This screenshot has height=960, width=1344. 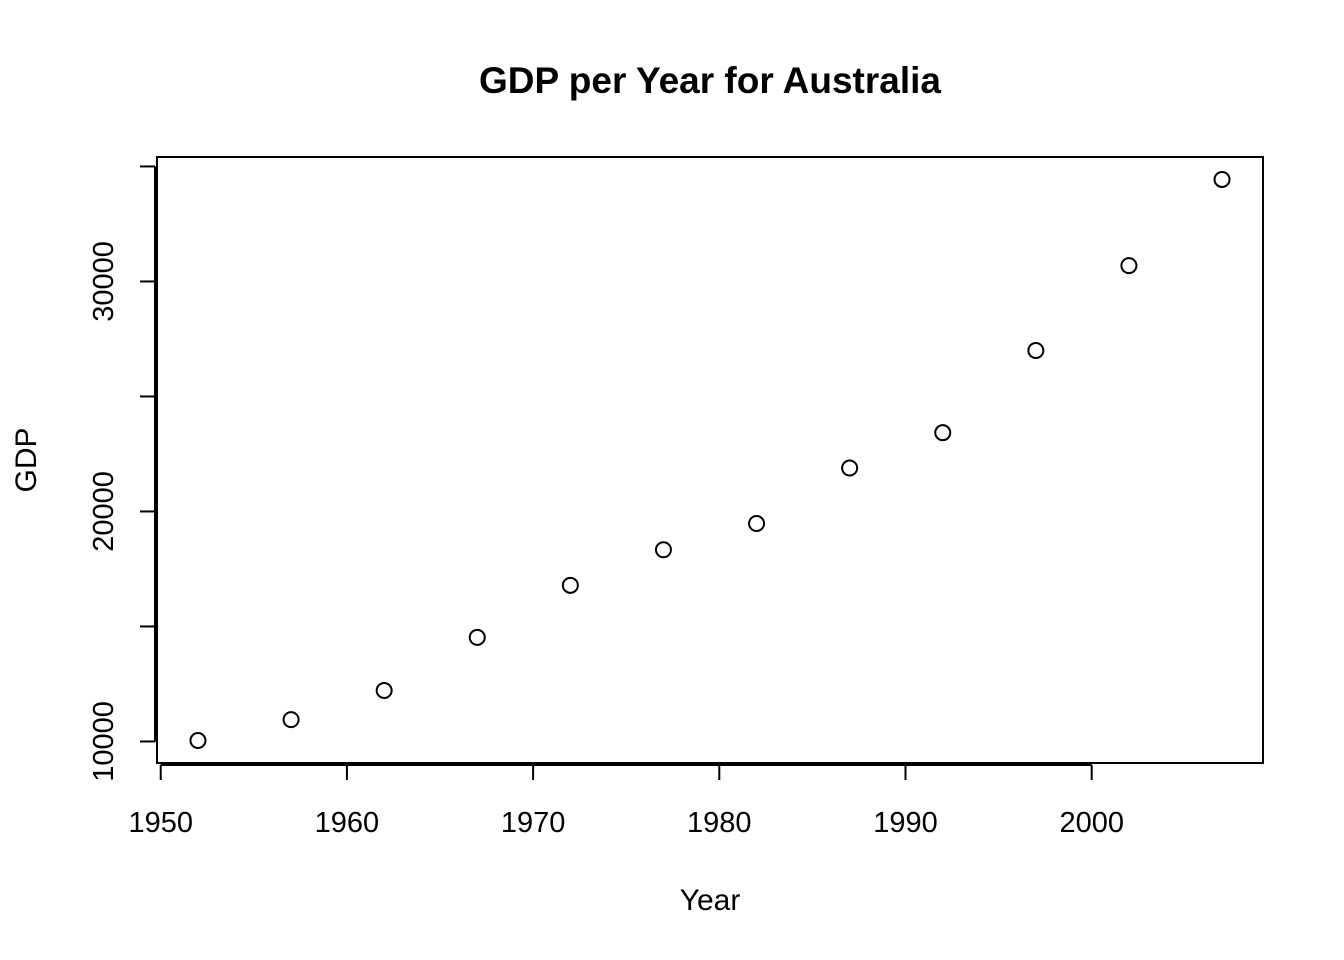 I want to click on y-tick-label: 20000, so click(x=104, y=511).